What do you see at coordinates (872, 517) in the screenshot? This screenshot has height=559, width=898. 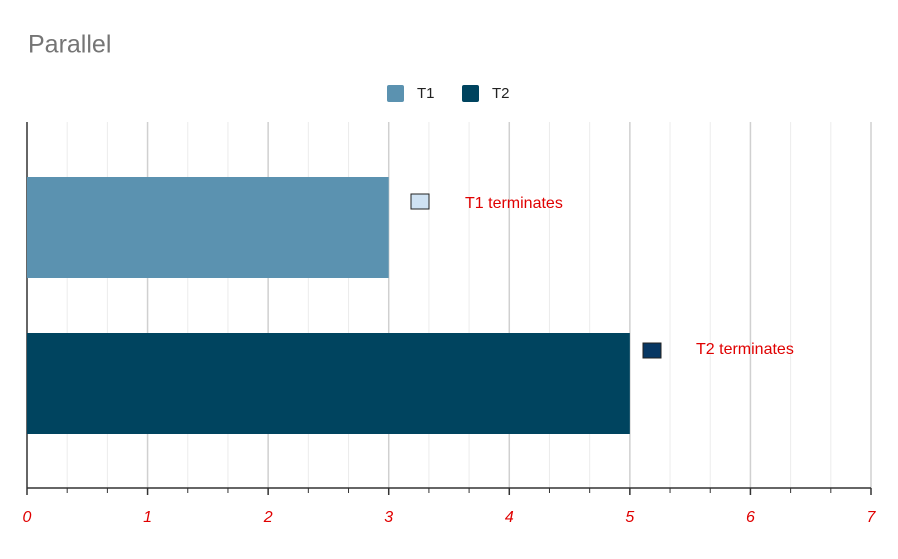 I see `x-tick-label: 7` at bounding box center [872, 517].